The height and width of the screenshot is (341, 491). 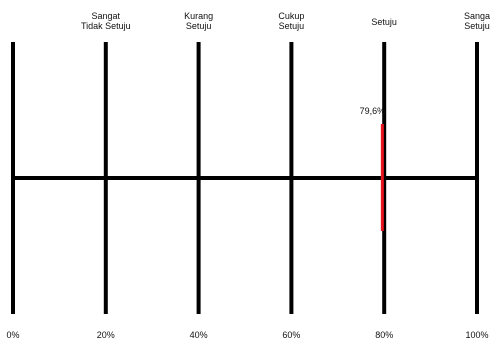 I want to click on category-label: Setuju, so click(x=384, y=22).